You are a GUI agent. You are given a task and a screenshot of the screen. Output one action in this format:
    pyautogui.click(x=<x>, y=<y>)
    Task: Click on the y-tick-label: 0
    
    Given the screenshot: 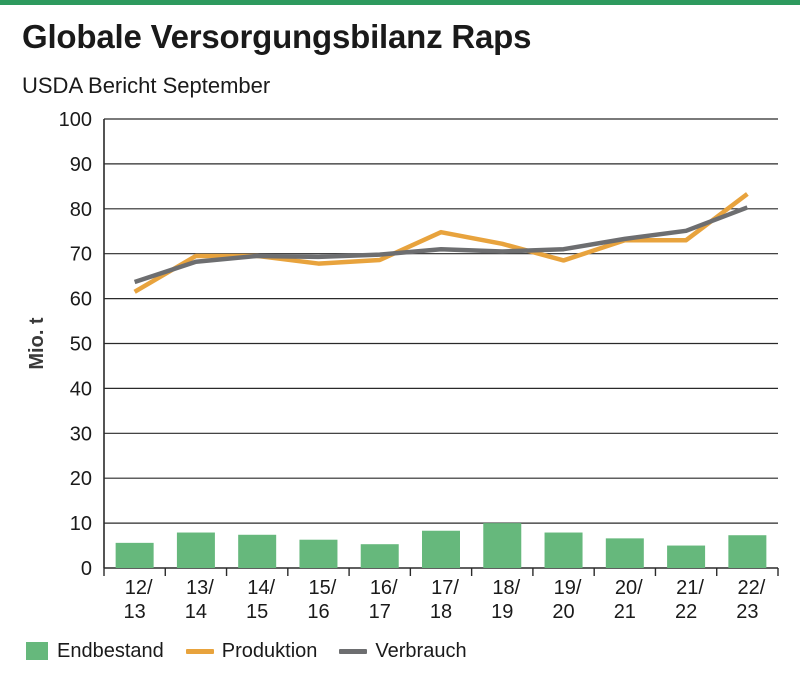 What is the action you would take?
    pyautogui.click(x=86, y=569)
    